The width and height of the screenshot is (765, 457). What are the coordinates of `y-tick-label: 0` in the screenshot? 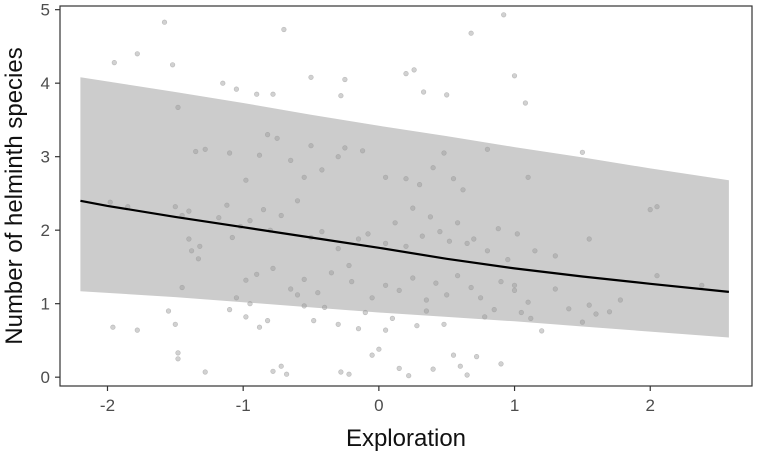 It's located at (45, 377).